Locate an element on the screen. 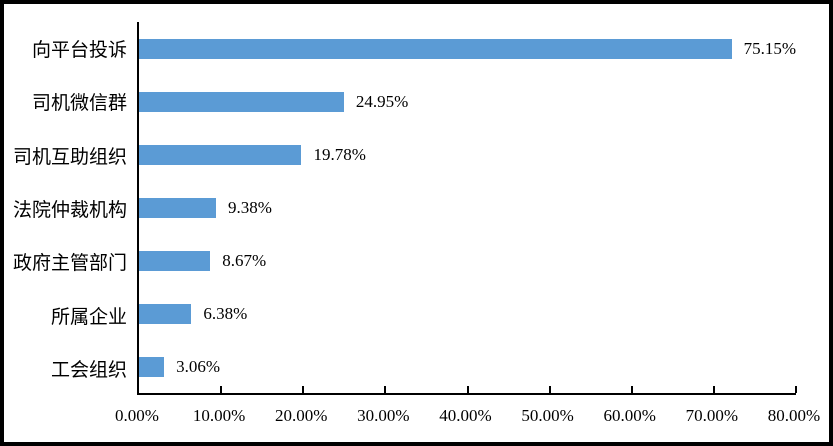 Image resolution: width=833 pixels, height=446 pixels. bar-row: 9.38% is located at coordinates (467, 207).